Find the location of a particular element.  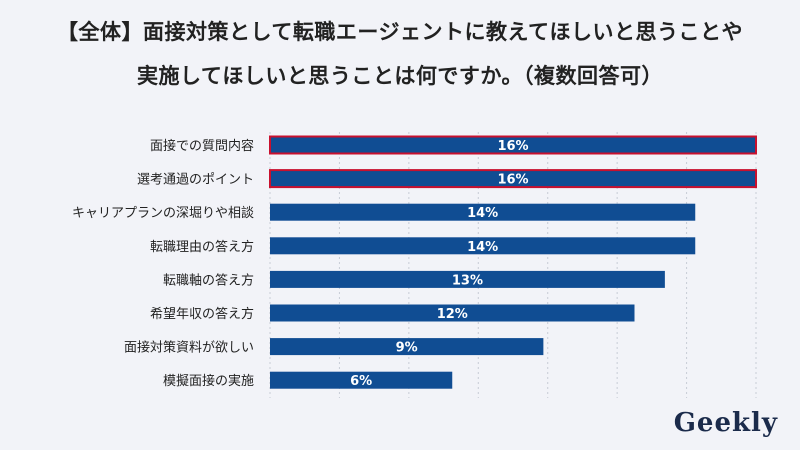

category-label: 面接対策資料が欲しい is located at coordinates (189, 348).